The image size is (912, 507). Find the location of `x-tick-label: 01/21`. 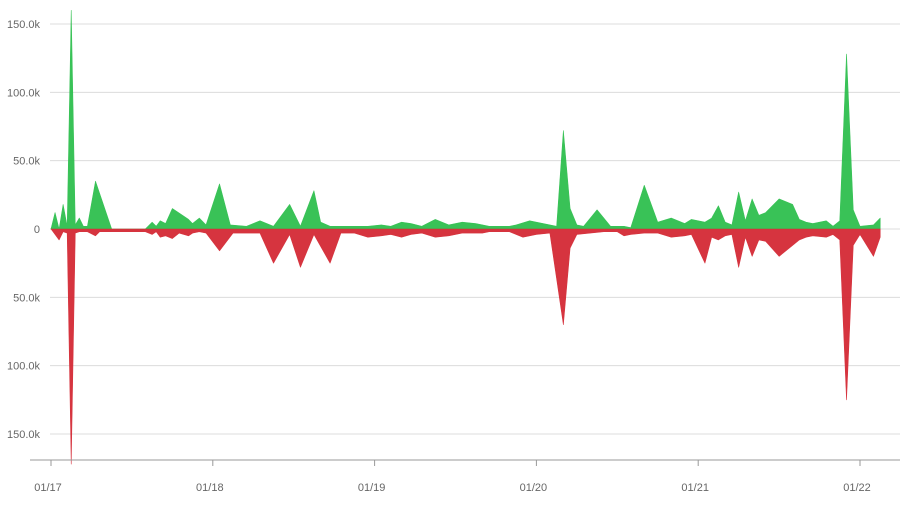

x-tick-label: 01/21 is located at coordinates (695, 488).